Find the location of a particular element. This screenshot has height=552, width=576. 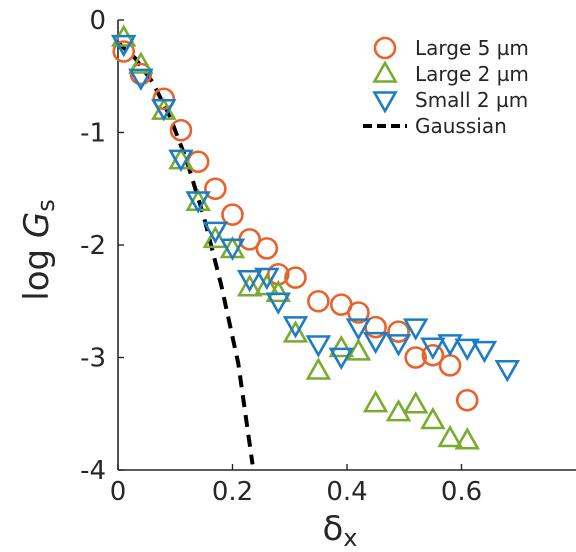

legend-label: Gaussian is located at coordinates (461, 126).